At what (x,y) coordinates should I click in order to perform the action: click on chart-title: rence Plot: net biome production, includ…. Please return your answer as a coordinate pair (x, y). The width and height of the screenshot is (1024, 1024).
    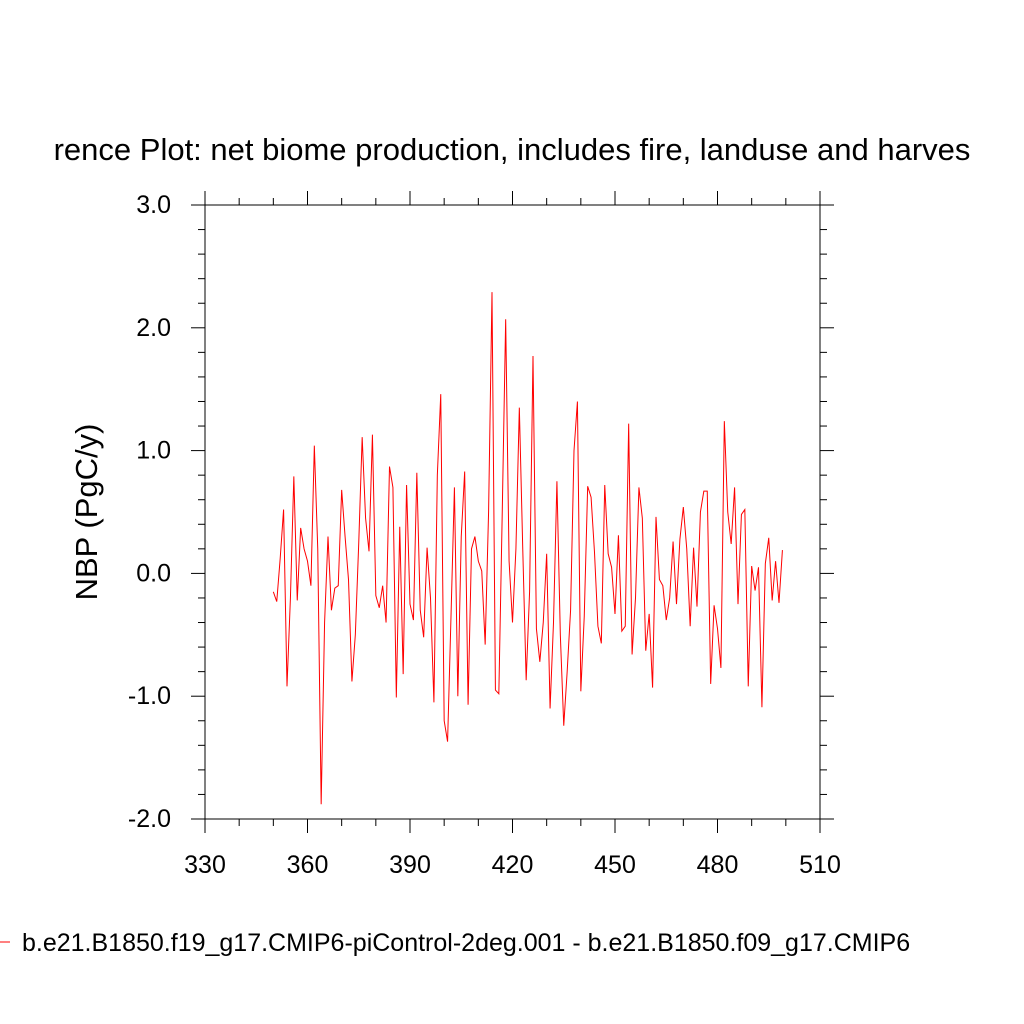
    Looking at the image, I should click on (512, 149).